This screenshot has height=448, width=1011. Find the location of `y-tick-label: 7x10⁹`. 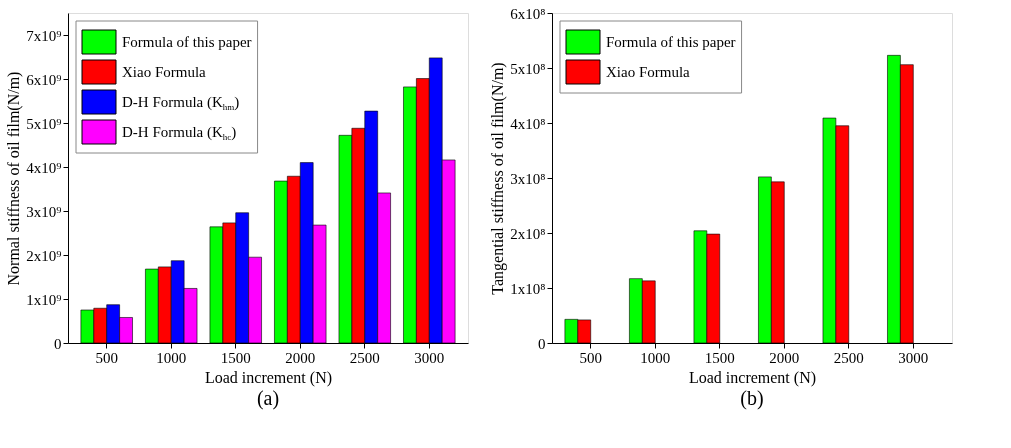

y-tick-label: 7x10⁹ is located at coordinates (44, 35).